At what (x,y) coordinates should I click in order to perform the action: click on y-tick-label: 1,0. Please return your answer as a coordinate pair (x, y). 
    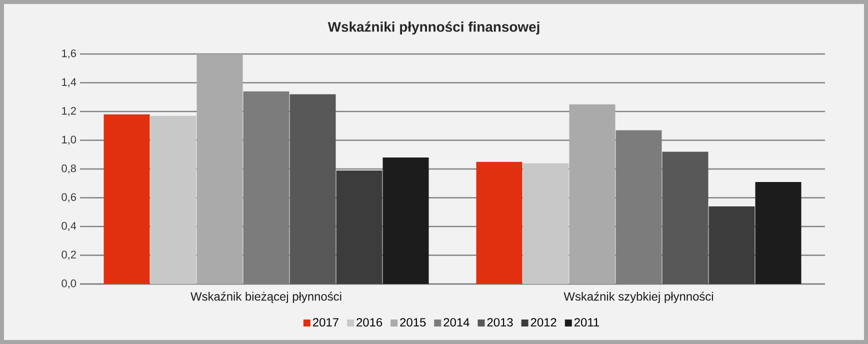
    Looking at the image, I should click on (69, 140).